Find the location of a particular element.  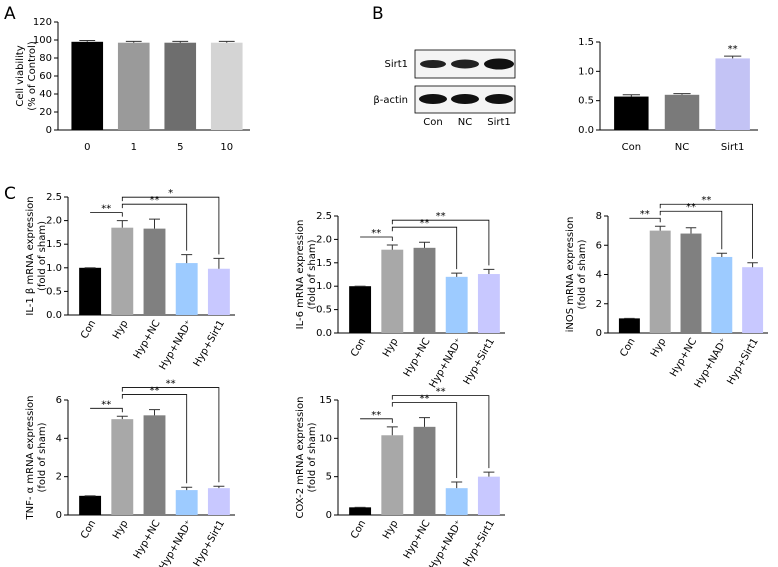

y-tick-label: 2 is located at coordinates (59, 477).